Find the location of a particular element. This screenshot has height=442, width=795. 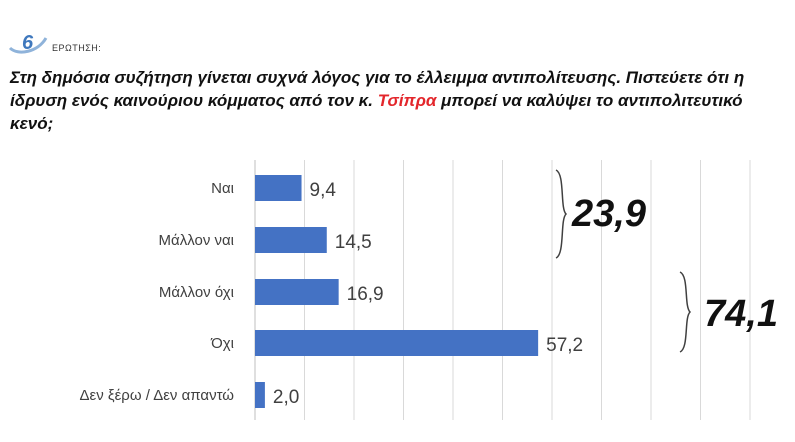

question-label: ΕΡΩΤΗΣΗ: is located at coordinates (77, 48).